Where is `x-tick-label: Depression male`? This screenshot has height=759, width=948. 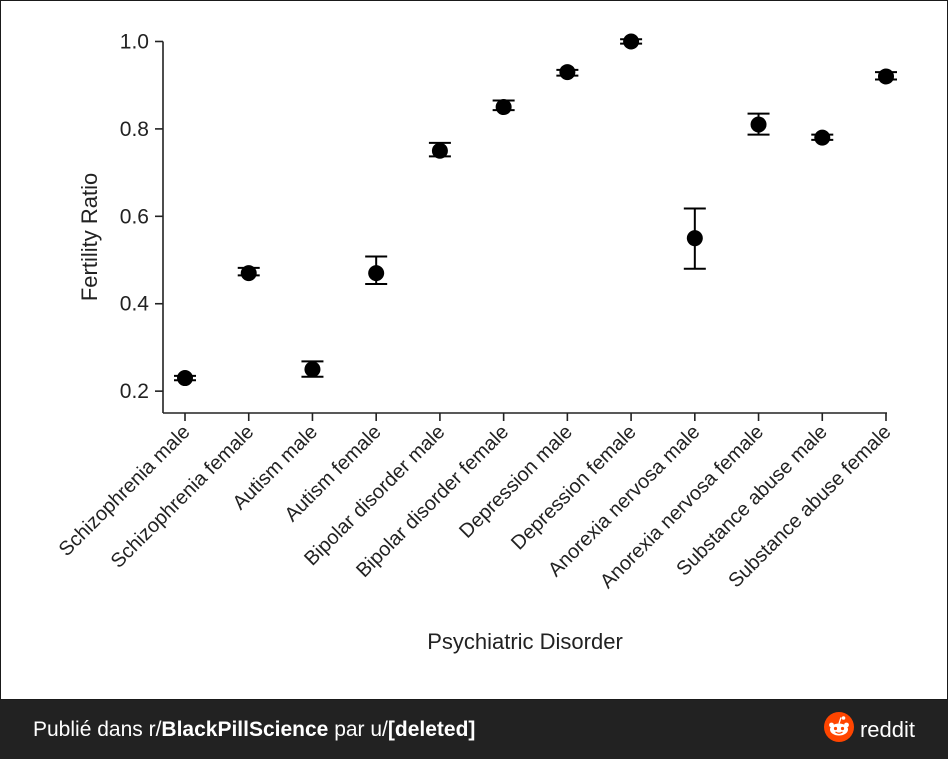
x-tick-label: Depression male is located at coordinates (516, 482).